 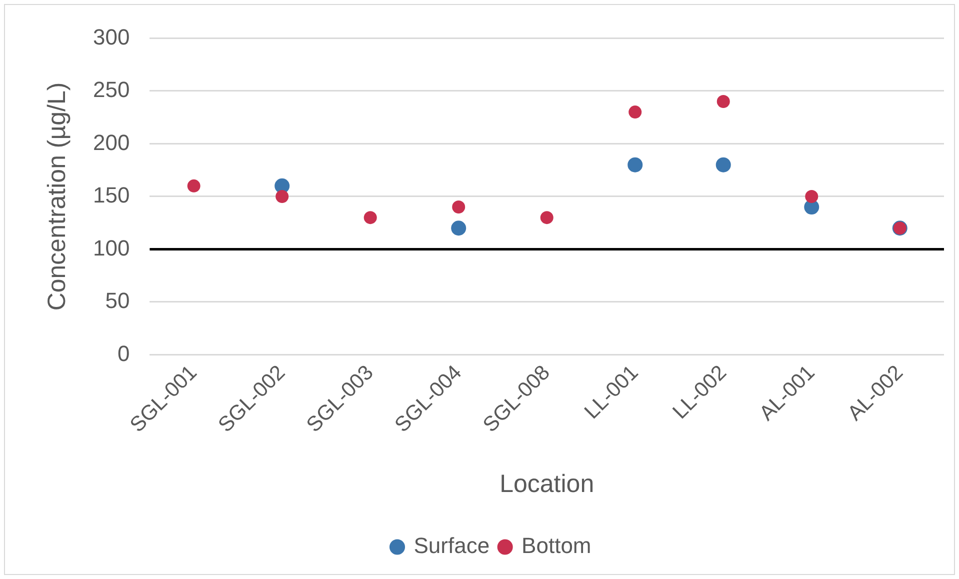 I want to click on x-axis-title: Location, so click(x=547, y=484).